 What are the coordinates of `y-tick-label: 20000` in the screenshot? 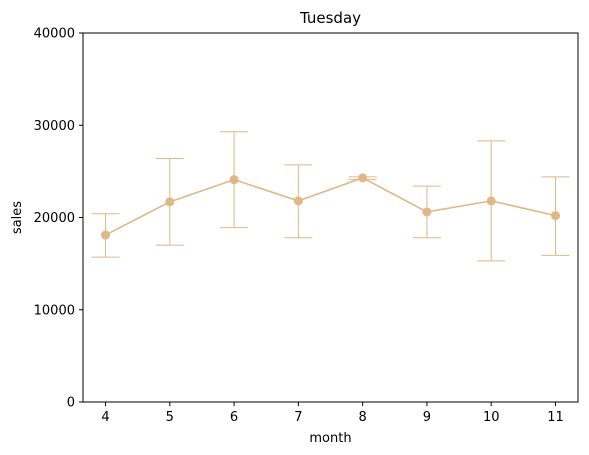 It's located at (54, 218).